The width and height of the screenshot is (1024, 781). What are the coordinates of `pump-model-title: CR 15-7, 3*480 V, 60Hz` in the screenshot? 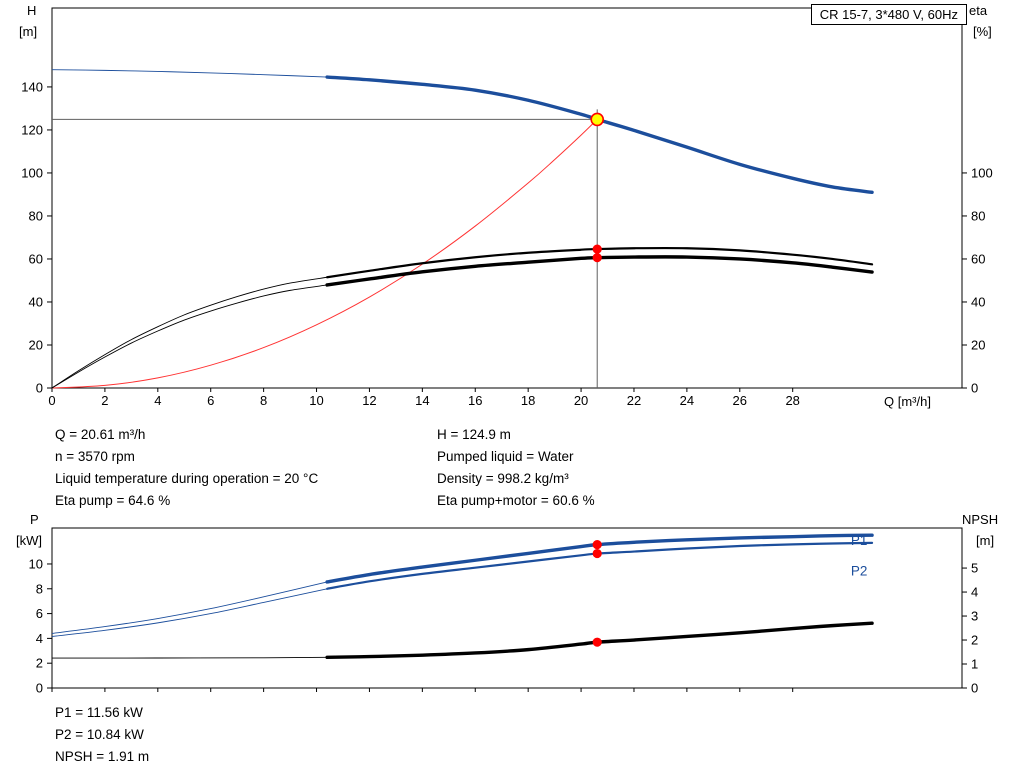 It's located at (888, 14).